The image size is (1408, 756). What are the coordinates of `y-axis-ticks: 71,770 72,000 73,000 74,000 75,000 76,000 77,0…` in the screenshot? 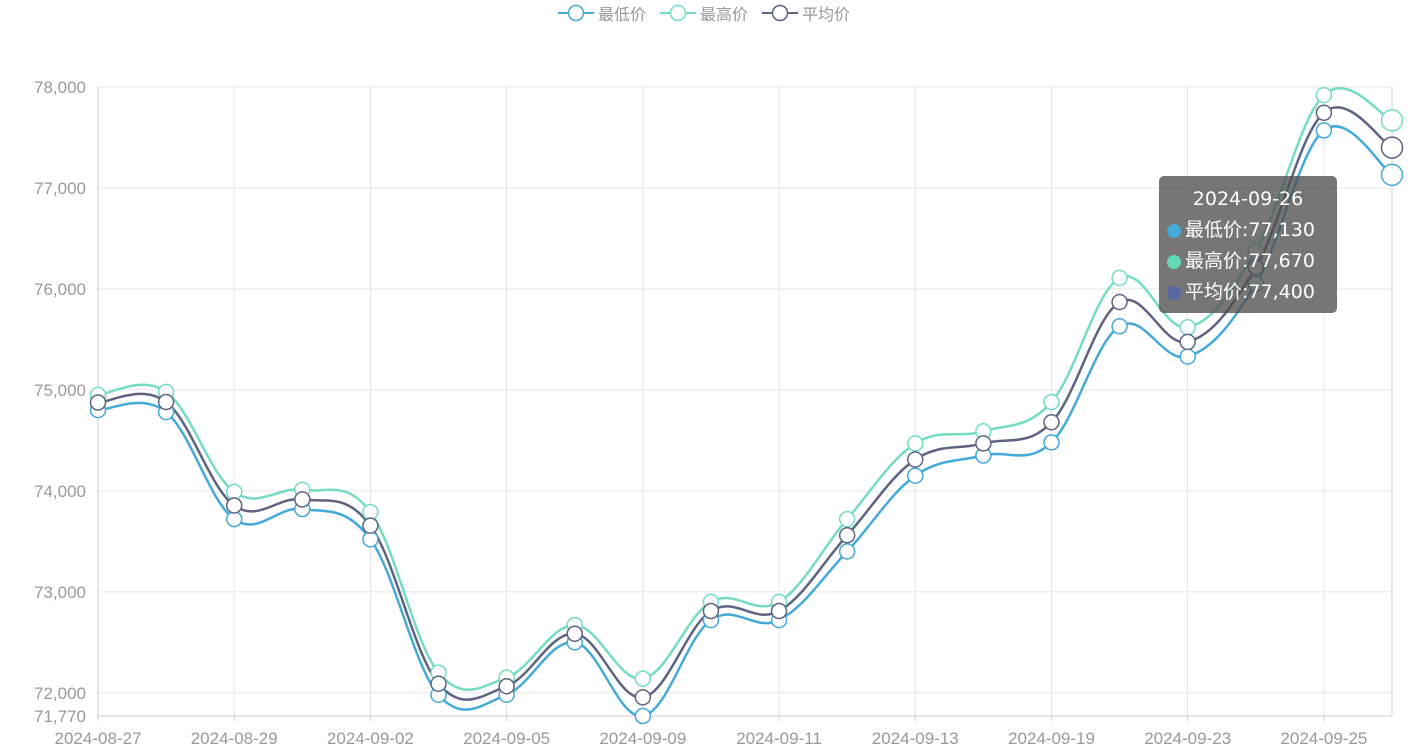 It's located at (60, 402).